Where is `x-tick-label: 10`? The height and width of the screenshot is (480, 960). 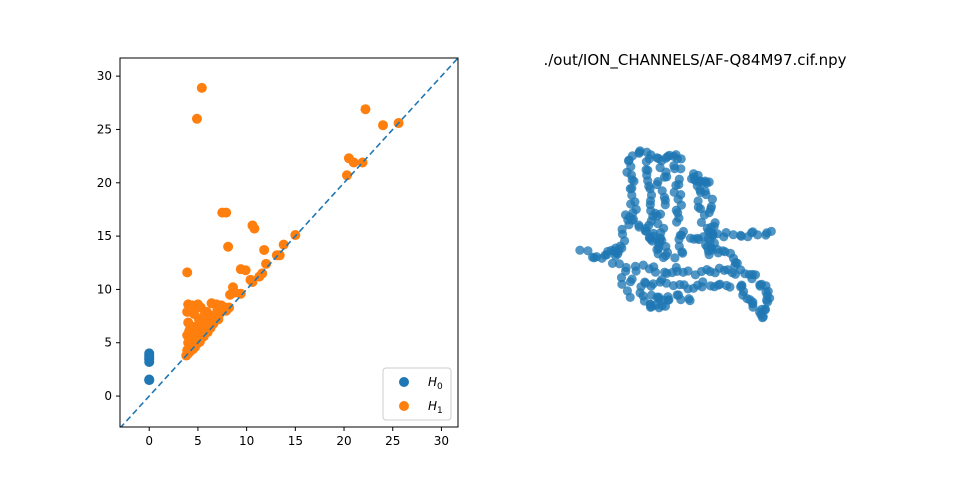 x-tick-label: 10 is located at coordinates (246, 441).